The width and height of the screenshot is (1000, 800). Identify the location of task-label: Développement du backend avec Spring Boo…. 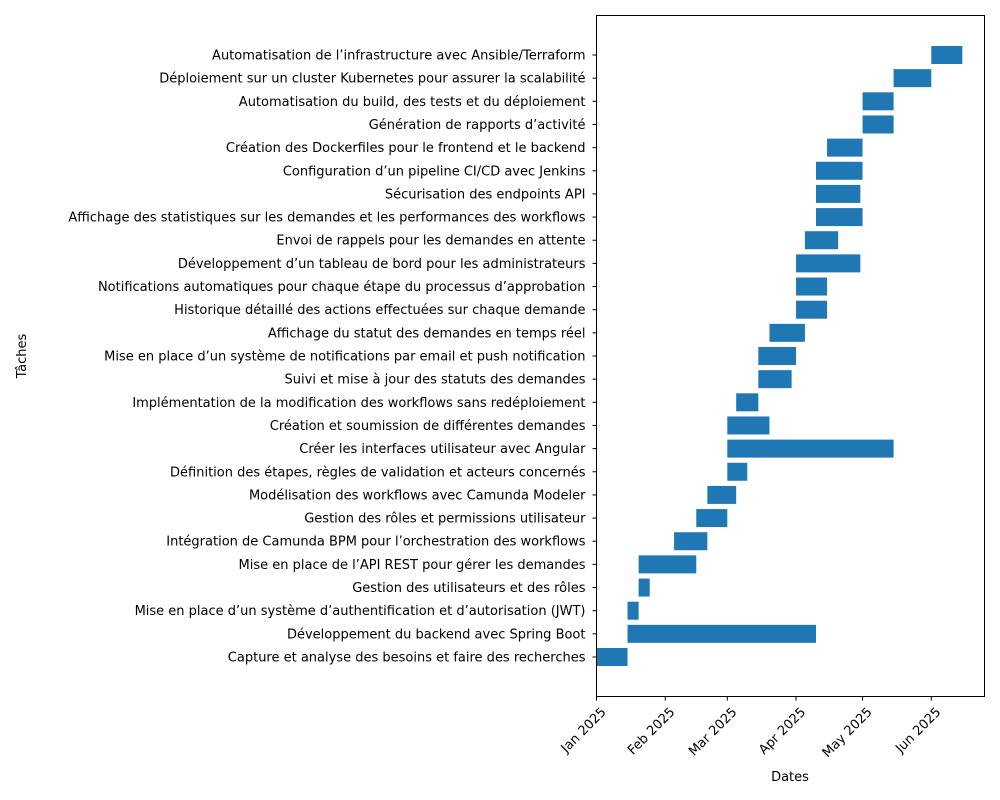
(436, 634).